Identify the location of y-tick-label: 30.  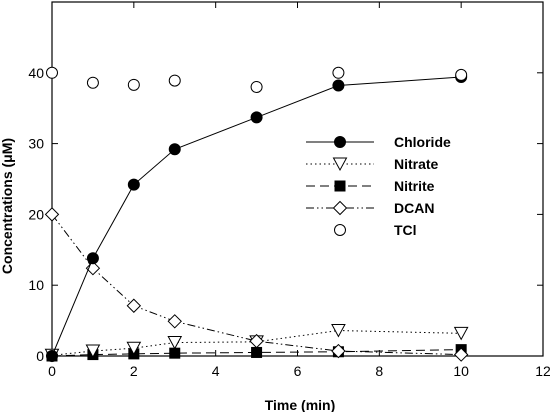
(36, 144).